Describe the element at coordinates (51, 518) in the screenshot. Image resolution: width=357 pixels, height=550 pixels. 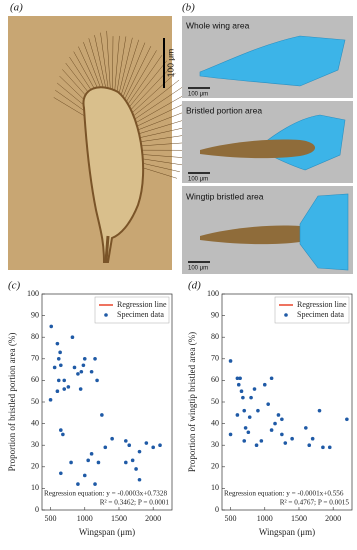
I see `x-tick-label: 500` at that location.